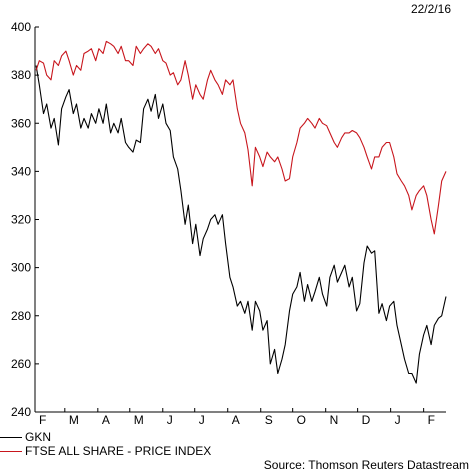 This screenshot has height=476, width=475. I want to click on legend-item-gkn: GKN, so click(25, 437).